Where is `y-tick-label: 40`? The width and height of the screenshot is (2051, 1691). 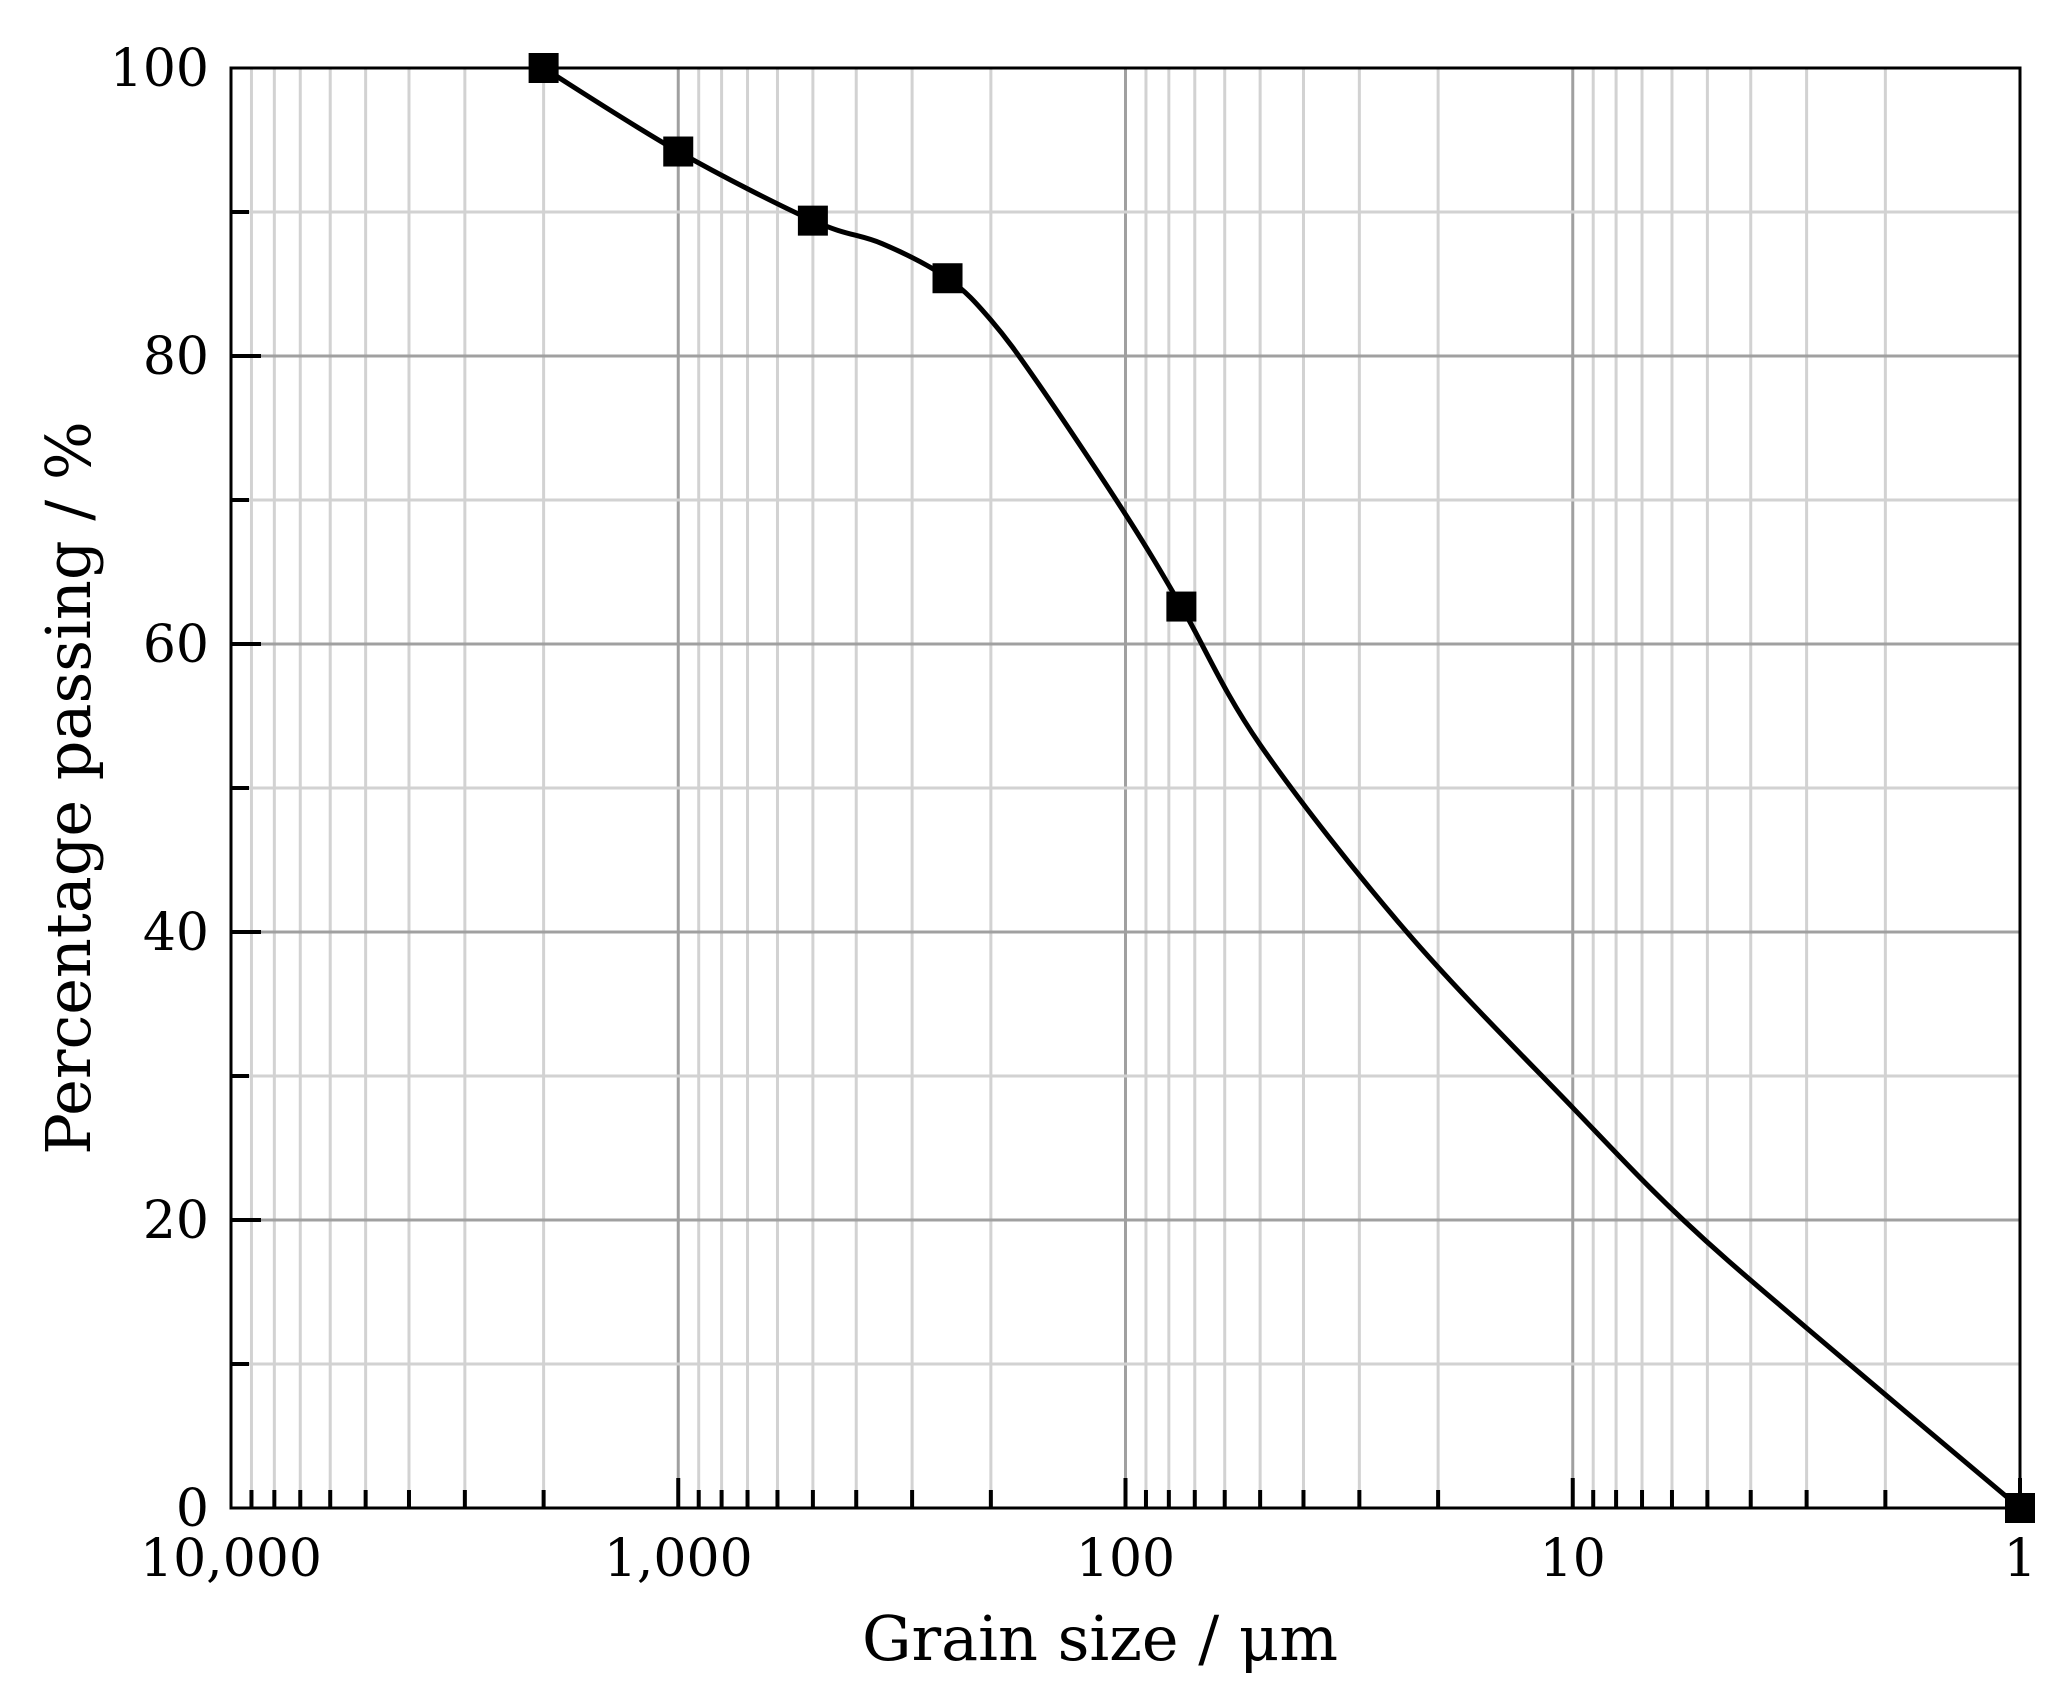 y-tick-label: 40 is located at coordinates (176, 933).